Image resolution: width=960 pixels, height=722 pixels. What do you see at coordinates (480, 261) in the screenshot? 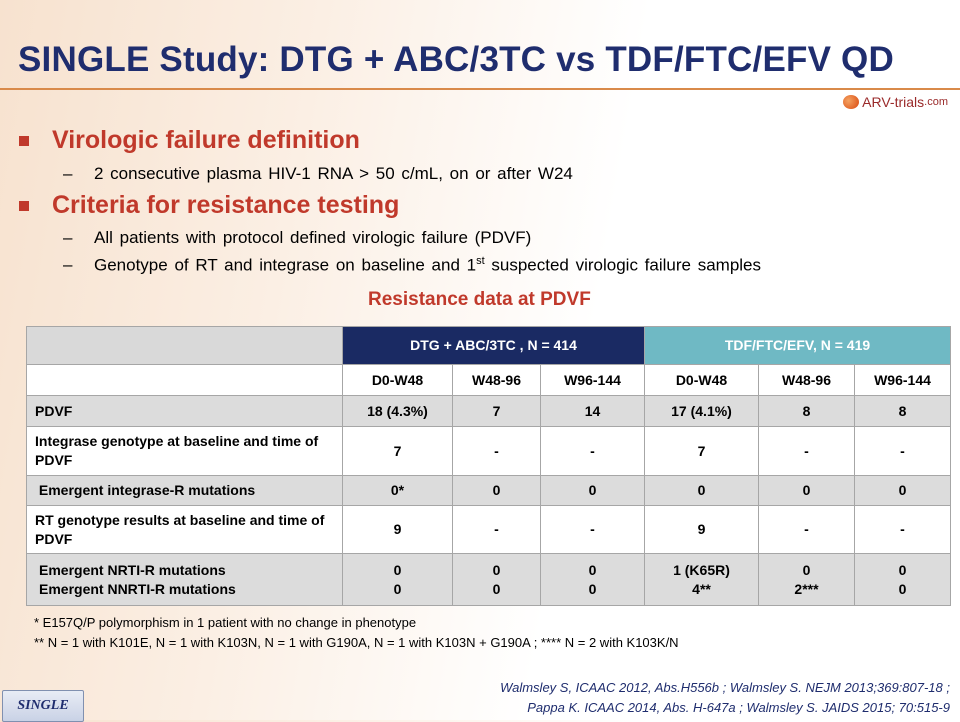
I see `genotype-superscript: st` at bounding box center [480, 261].